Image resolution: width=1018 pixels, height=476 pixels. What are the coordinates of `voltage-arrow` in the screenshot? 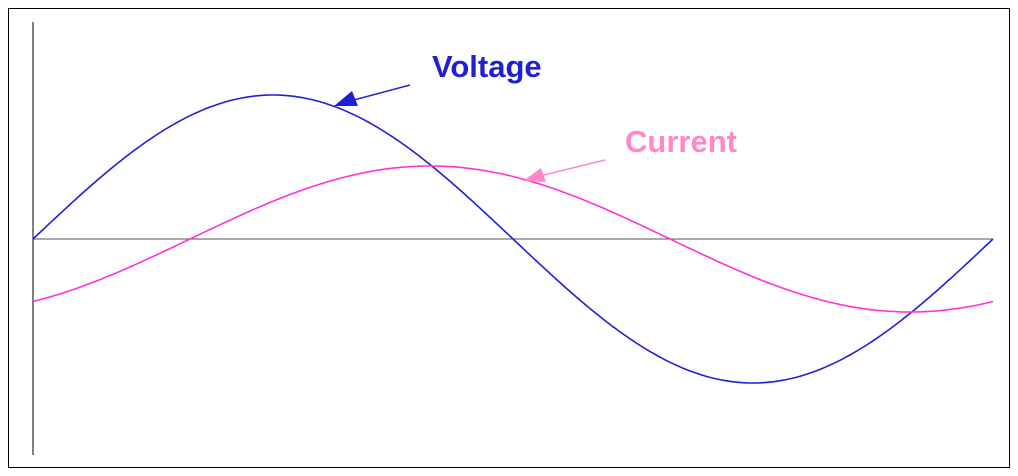 It's located at (380, 93).